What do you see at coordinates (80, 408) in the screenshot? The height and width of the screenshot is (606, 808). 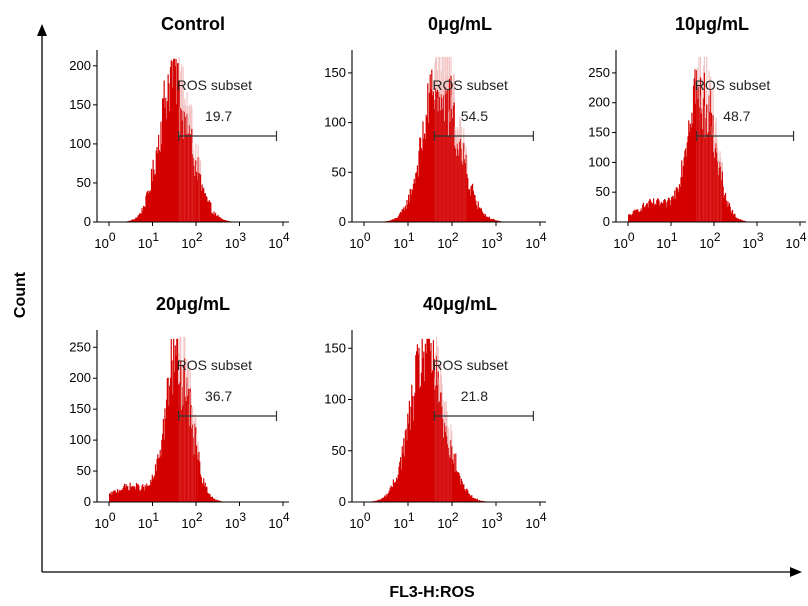 I see `y-tick-label: 150` at bounding box center [80, 408].